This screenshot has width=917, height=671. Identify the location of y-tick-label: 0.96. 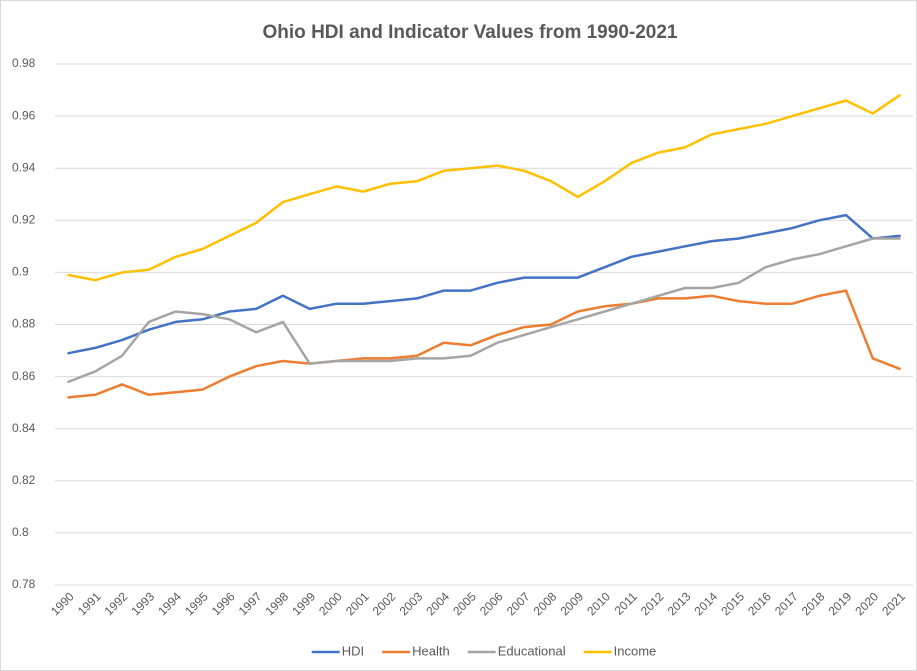
(24, 115).